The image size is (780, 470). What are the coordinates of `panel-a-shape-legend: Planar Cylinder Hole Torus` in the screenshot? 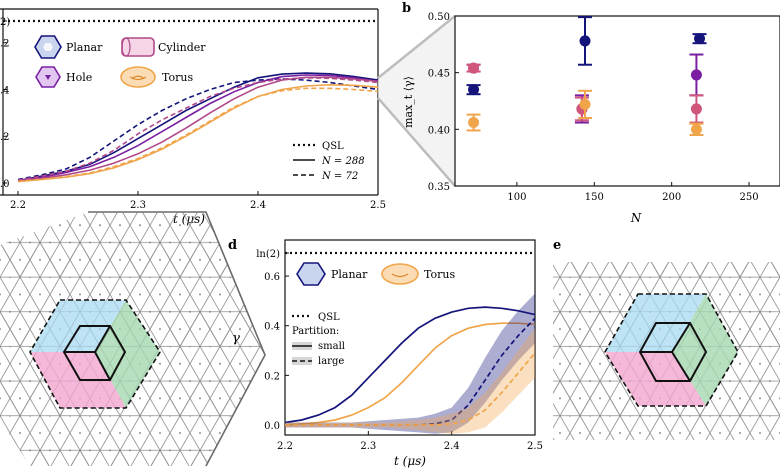 It's located at (120, 61).